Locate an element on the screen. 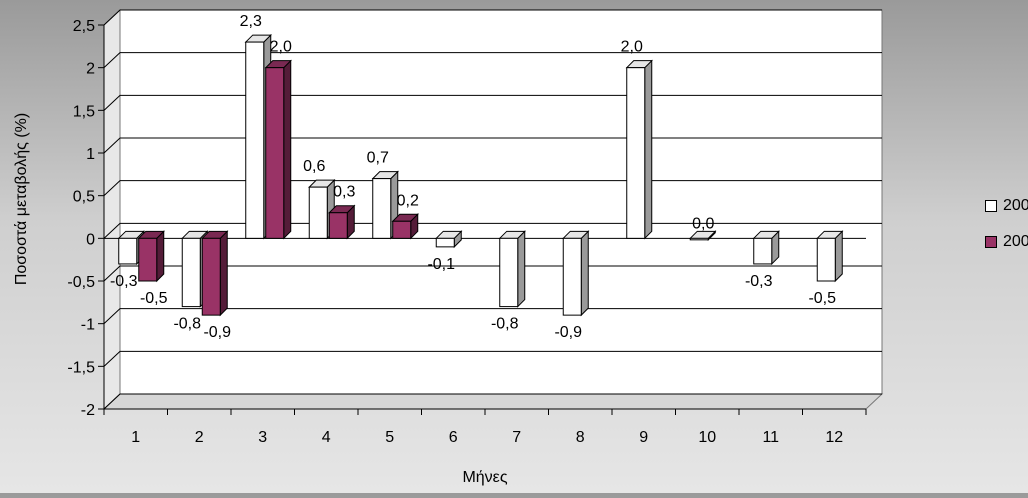 The image size is (1028, 498). legend-label-2009: 2009 is located at coordinates (1015, 241).